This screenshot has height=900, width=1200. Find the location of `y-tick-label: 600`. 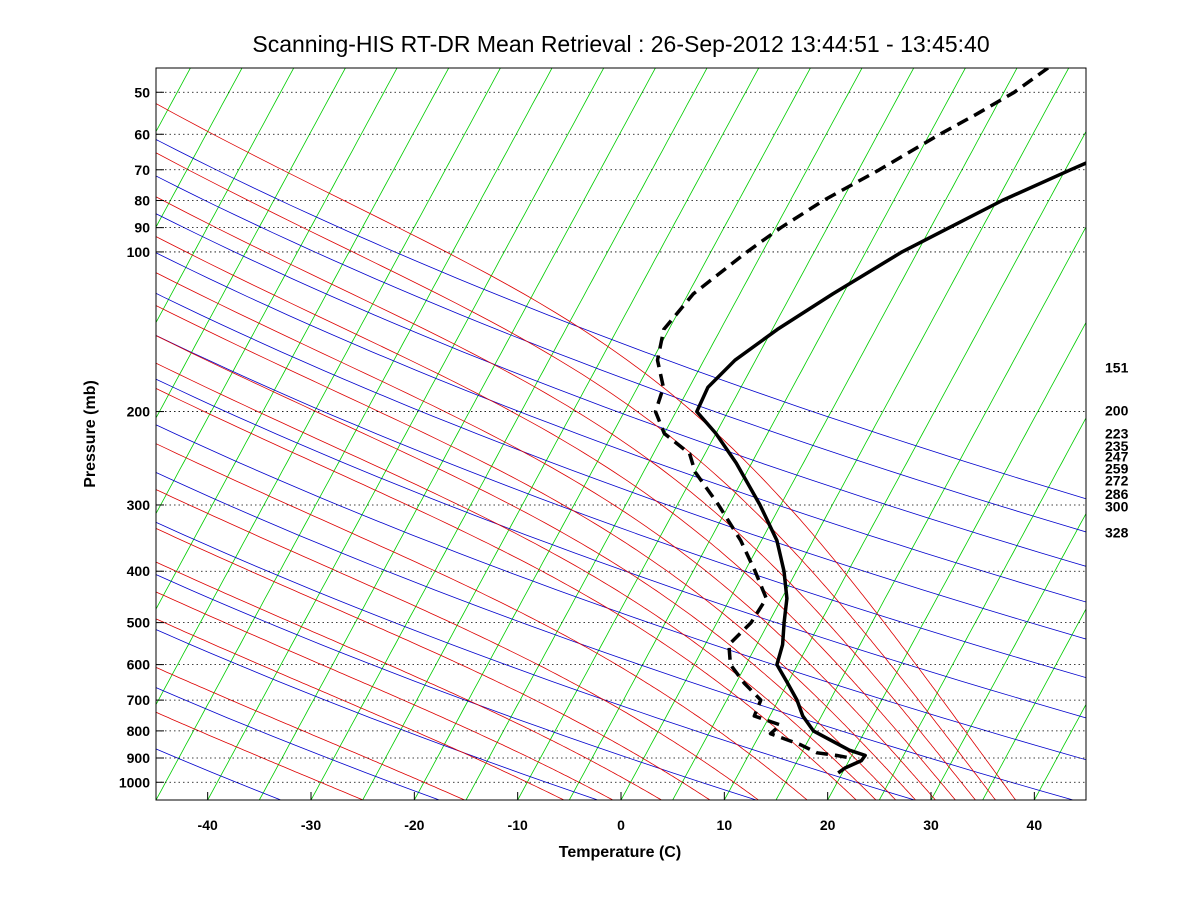

y-tick-label: 600 is located at coordinates (139, 665).